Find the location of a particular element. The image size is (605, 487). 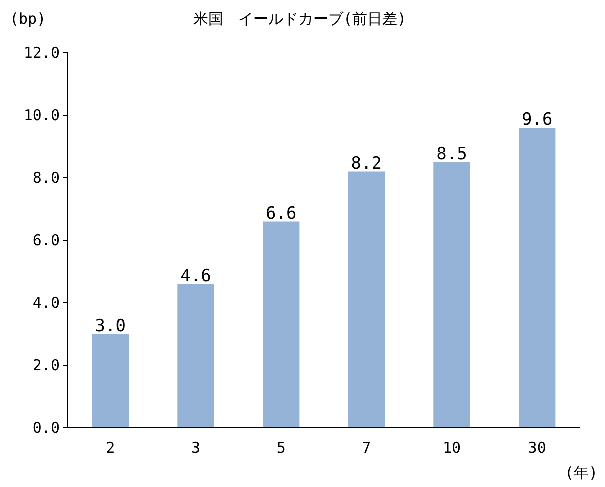

ytick: 8.0 is located at coordinates (46, 178).